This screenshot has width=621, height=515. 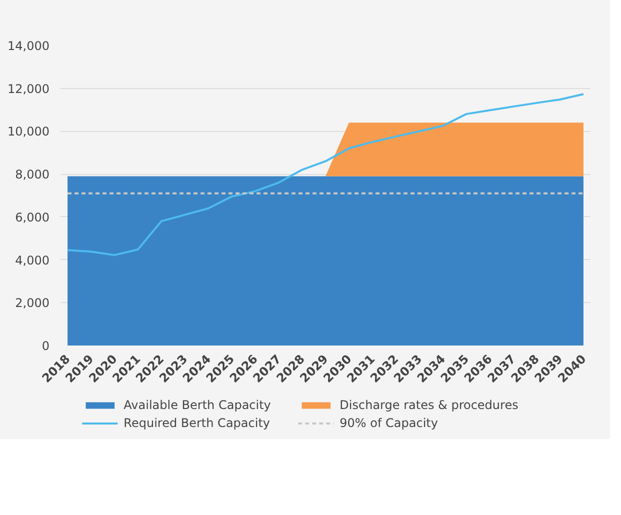 I want to click on y-tick-label: 0, so click(x=46, y=346).